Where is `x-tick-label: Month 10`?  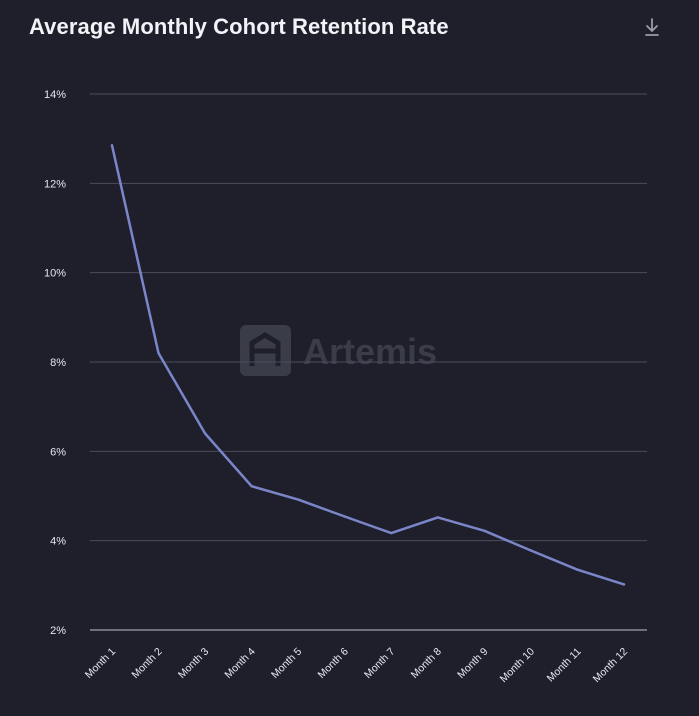
x-tick-label: Month 10 is located at coordinates (518, 666).